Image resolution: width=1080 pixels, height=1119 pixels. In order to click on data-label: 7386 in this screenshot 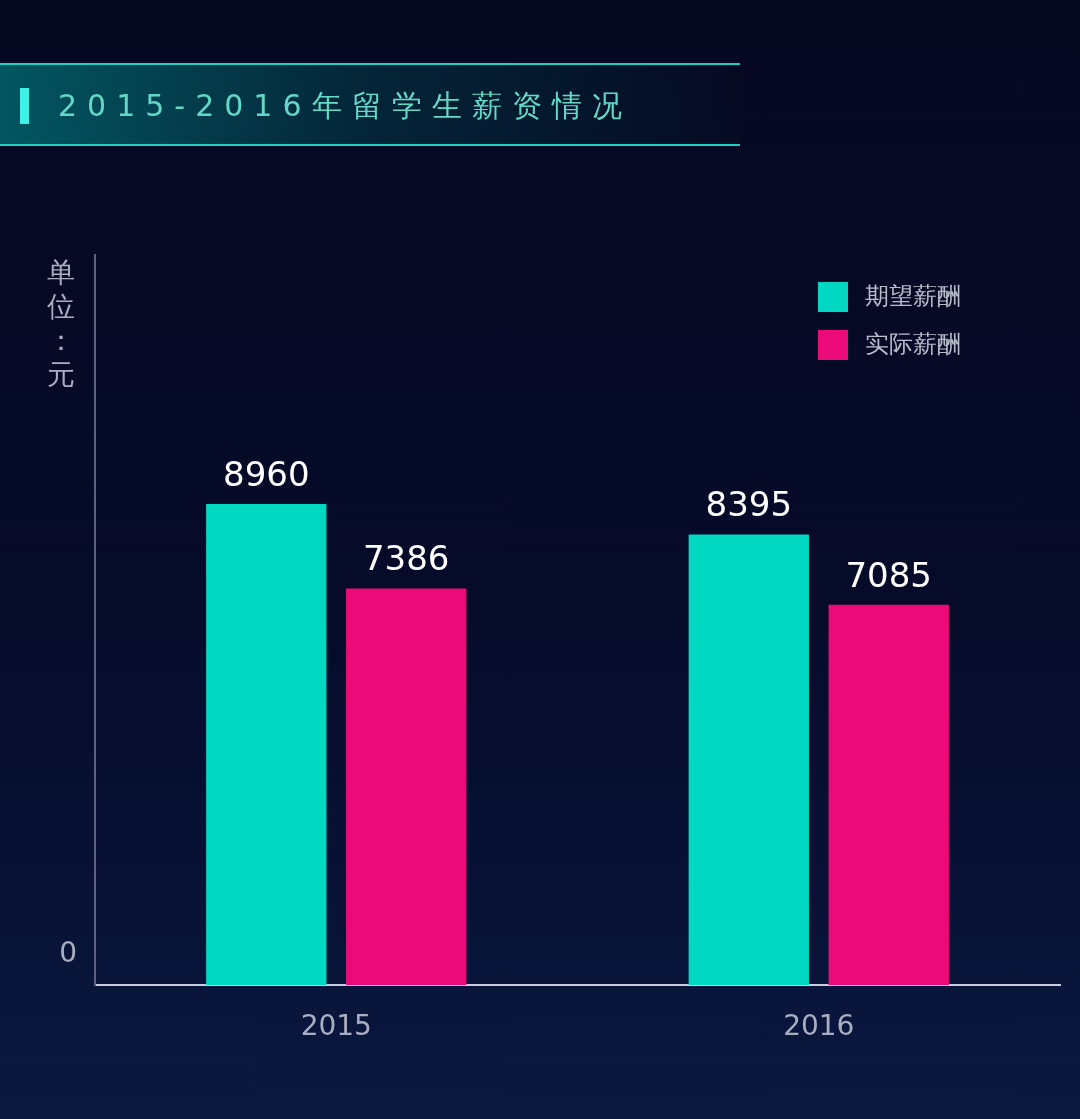, I will do `click(406, 558)`.